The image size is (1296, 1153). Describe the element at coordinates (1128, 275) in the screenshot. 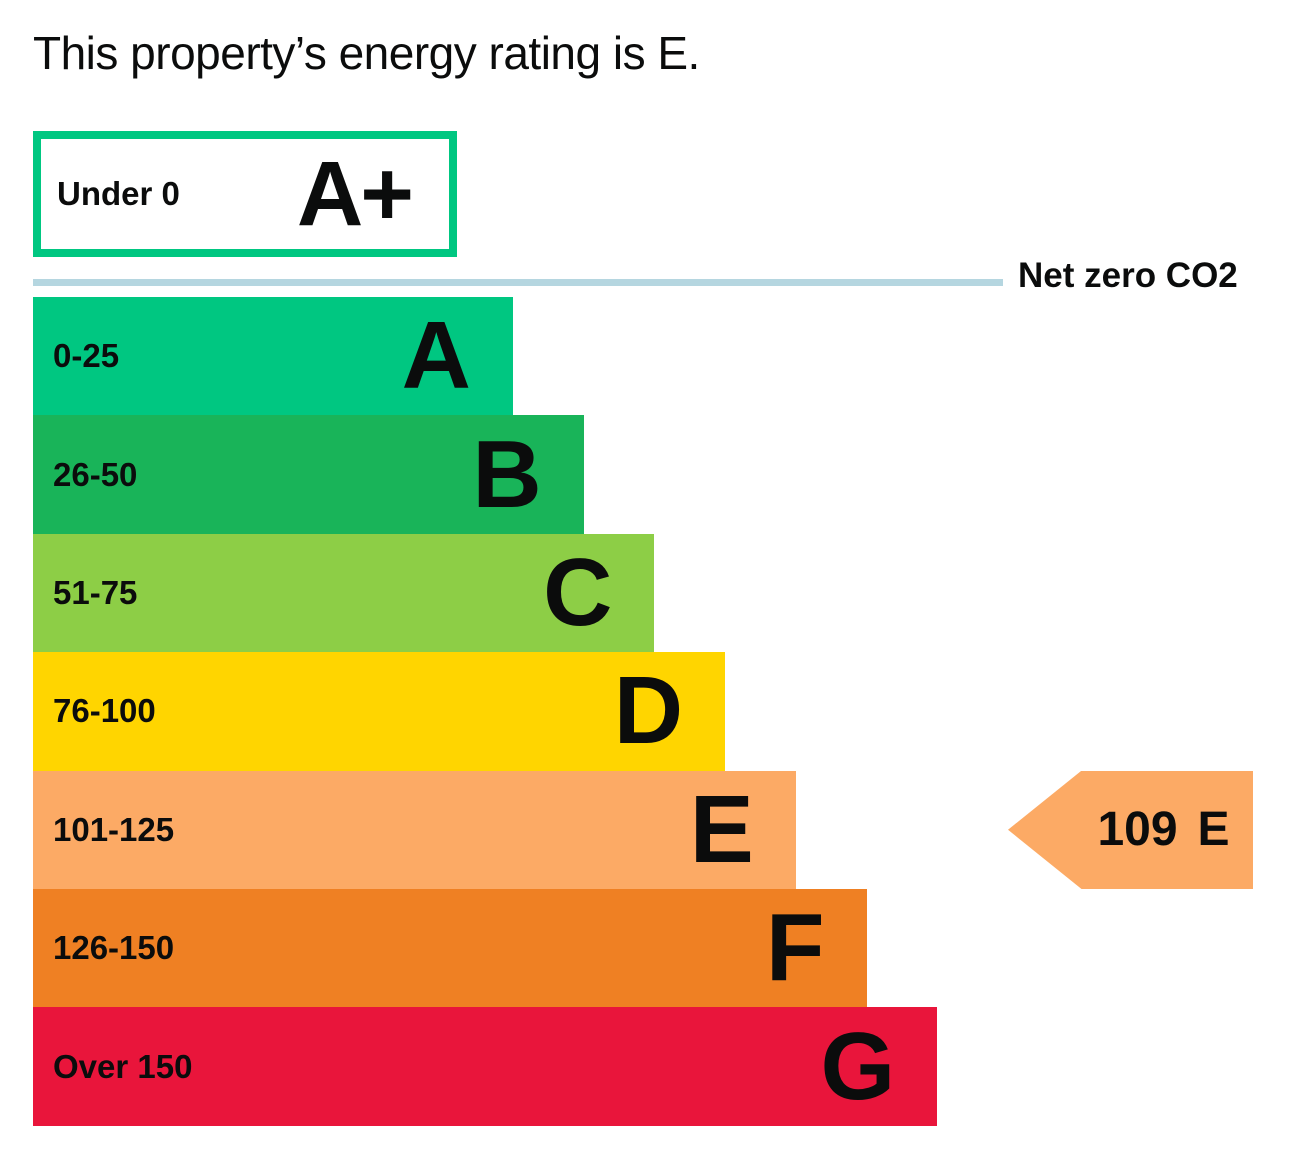

I see `net-zero-label: Net zero CO2` at that location.